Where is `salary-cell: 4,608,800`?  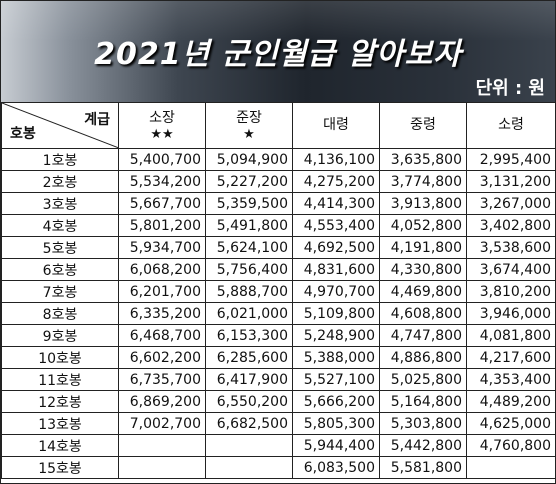 salary-cell: 4,608,800 is located at coordinates (423, 313).